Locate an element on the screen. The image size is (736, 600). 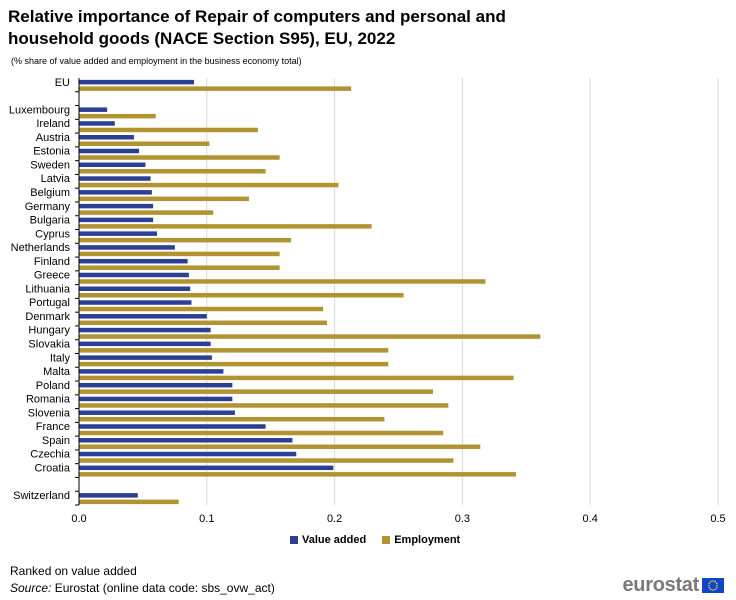
category-label: Luxembourg is located at coordinates (39, 110).